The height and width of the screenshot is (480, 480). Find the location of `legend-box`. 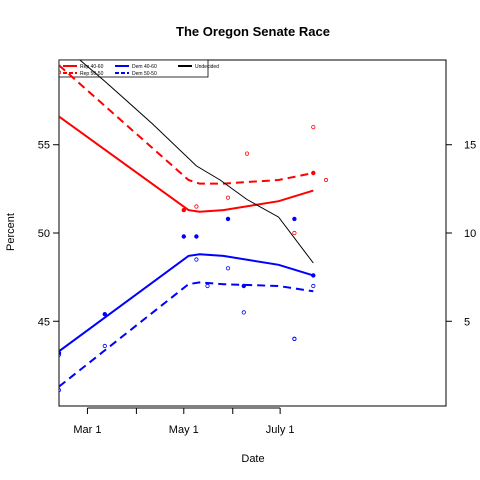

legend-box is located at coordinates (133, 68).